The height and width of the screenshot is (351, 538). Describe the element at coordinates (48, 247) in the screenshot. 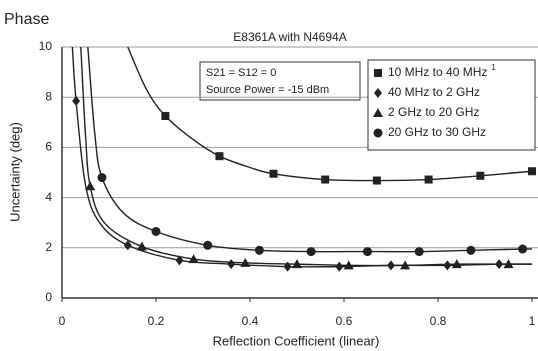

I see `y-tick-label: 2` at that location.